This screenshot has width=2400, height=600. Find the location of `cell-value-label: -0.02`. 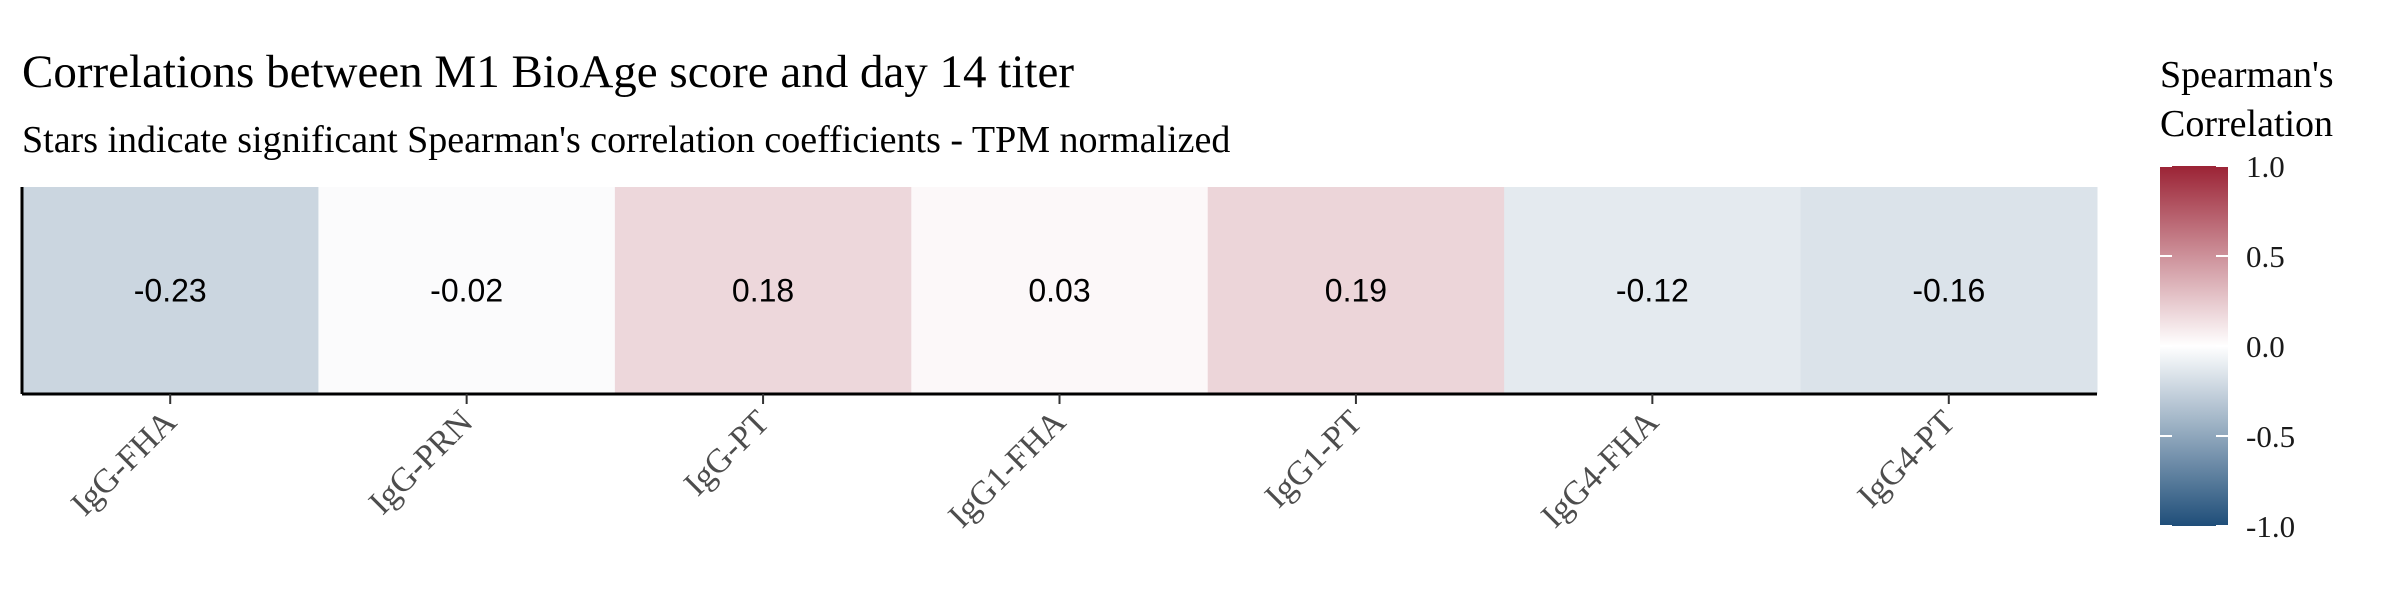

cell-value-label: -0.02 is located at coordinates (466, 291).